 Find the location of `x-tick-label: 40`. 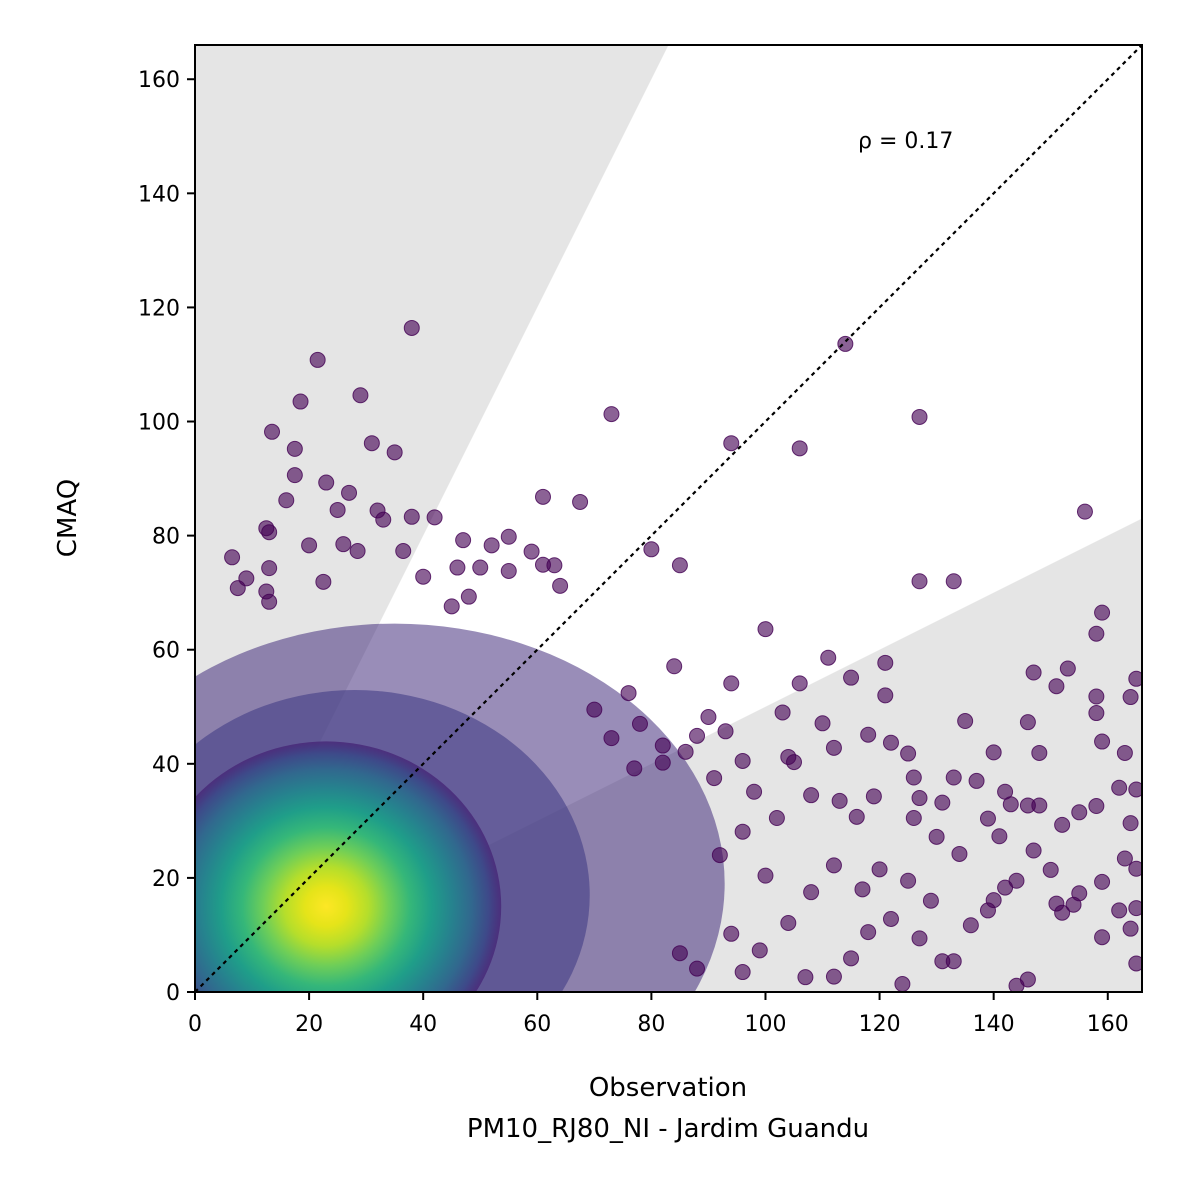

x-tick-label: 40 is located at coordinates (423, 1024).